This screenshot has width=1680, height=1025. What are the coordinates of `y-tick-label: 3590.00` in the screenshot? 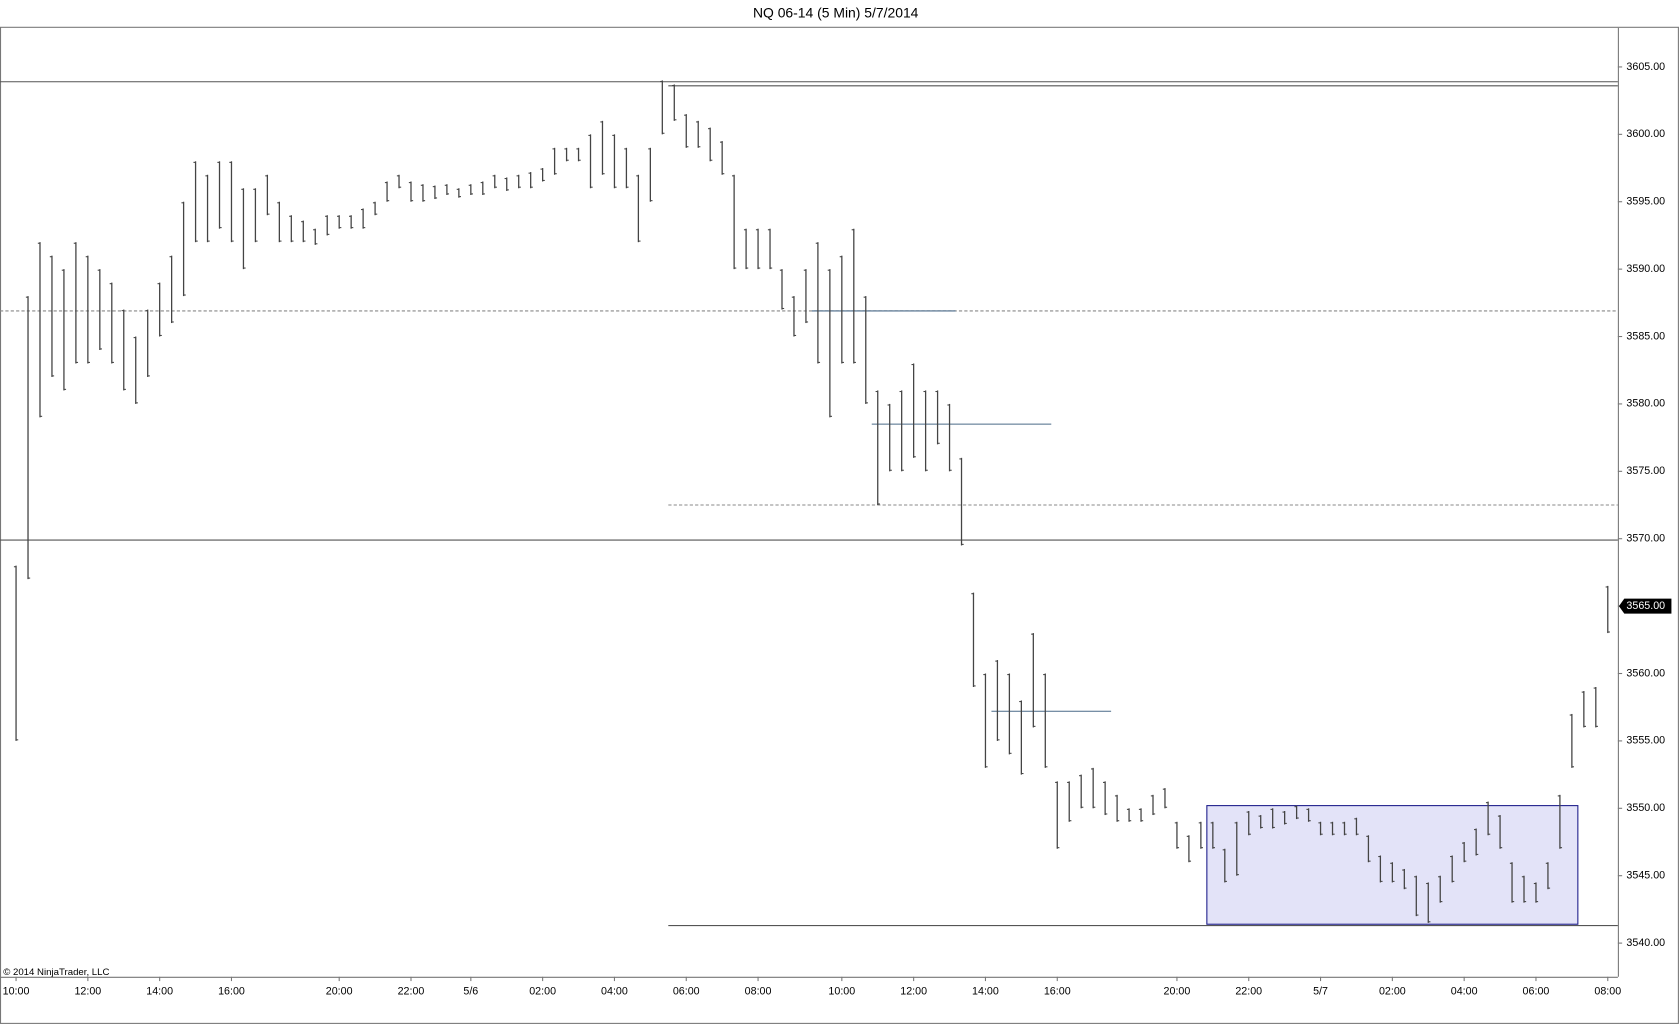 It's located at (1645, 269).